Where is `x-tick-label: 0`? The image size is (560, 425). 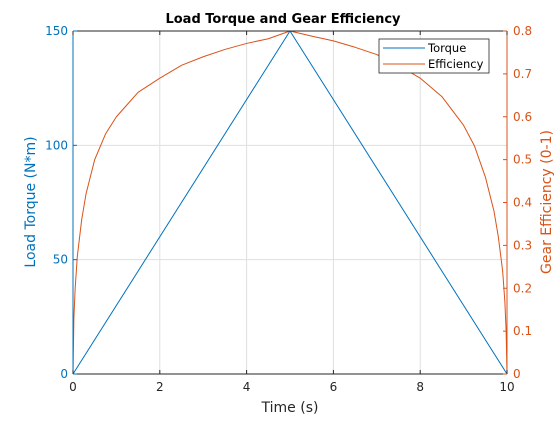 x-tick-label: 0 is located at coordinates (73, 387).